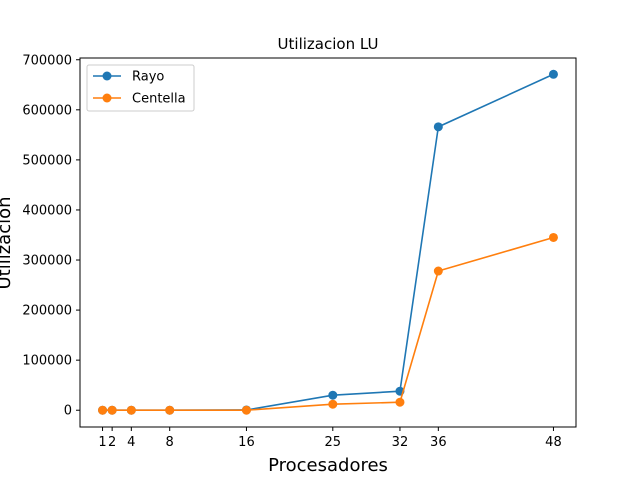  Describe the element at coordinates (68, 411) in the screenshot. I see `y-tick-label: 0` at that location.